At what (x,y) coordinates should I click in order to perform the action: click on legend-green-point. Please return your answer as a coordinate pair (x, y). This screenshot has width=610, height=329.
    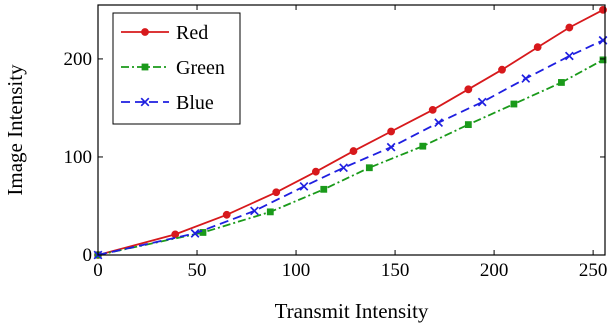
    Looking at the image, I should click on (145, 67).